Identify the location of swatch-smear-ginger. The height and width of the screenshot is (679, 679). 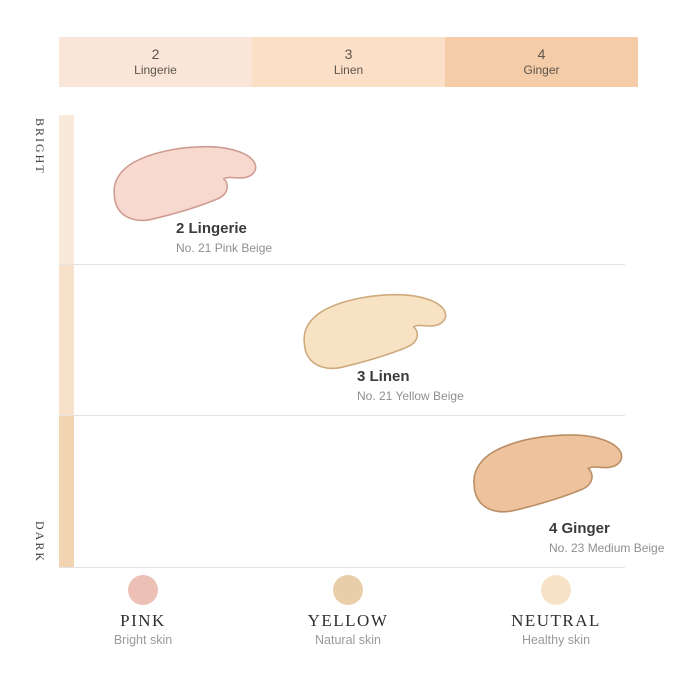
(548, 473).